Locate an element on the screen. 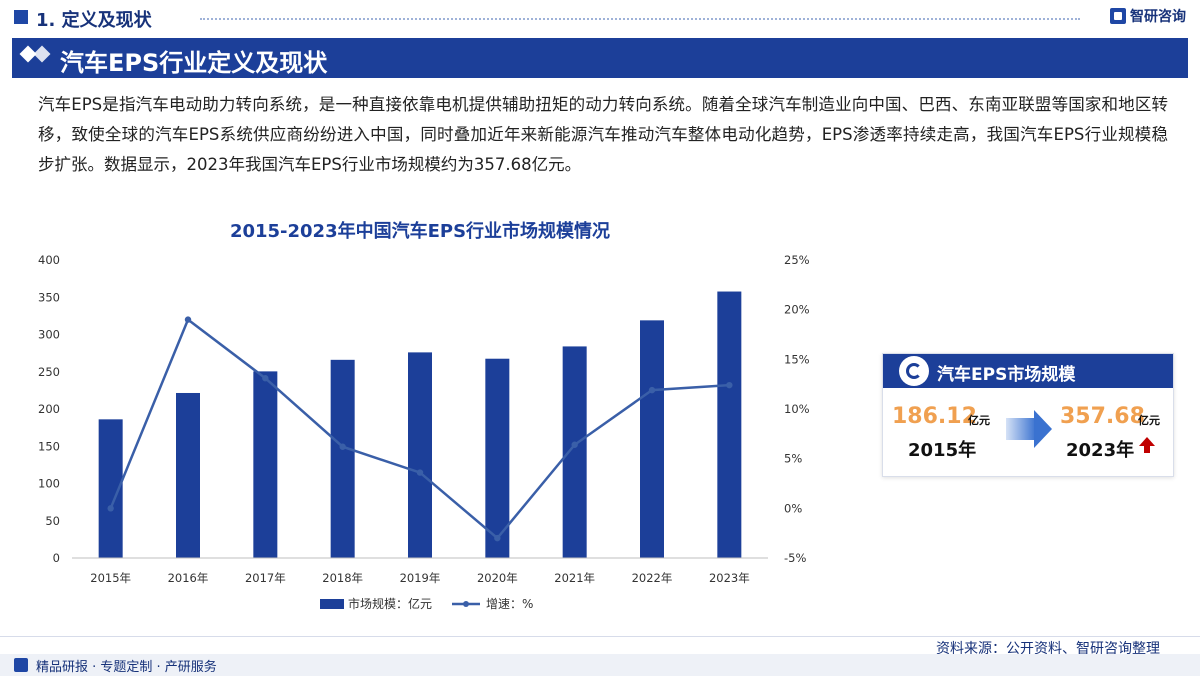 This screenshot has width=1200, height=676. start-unit: 亿元 is located at coordinates (979, 420).